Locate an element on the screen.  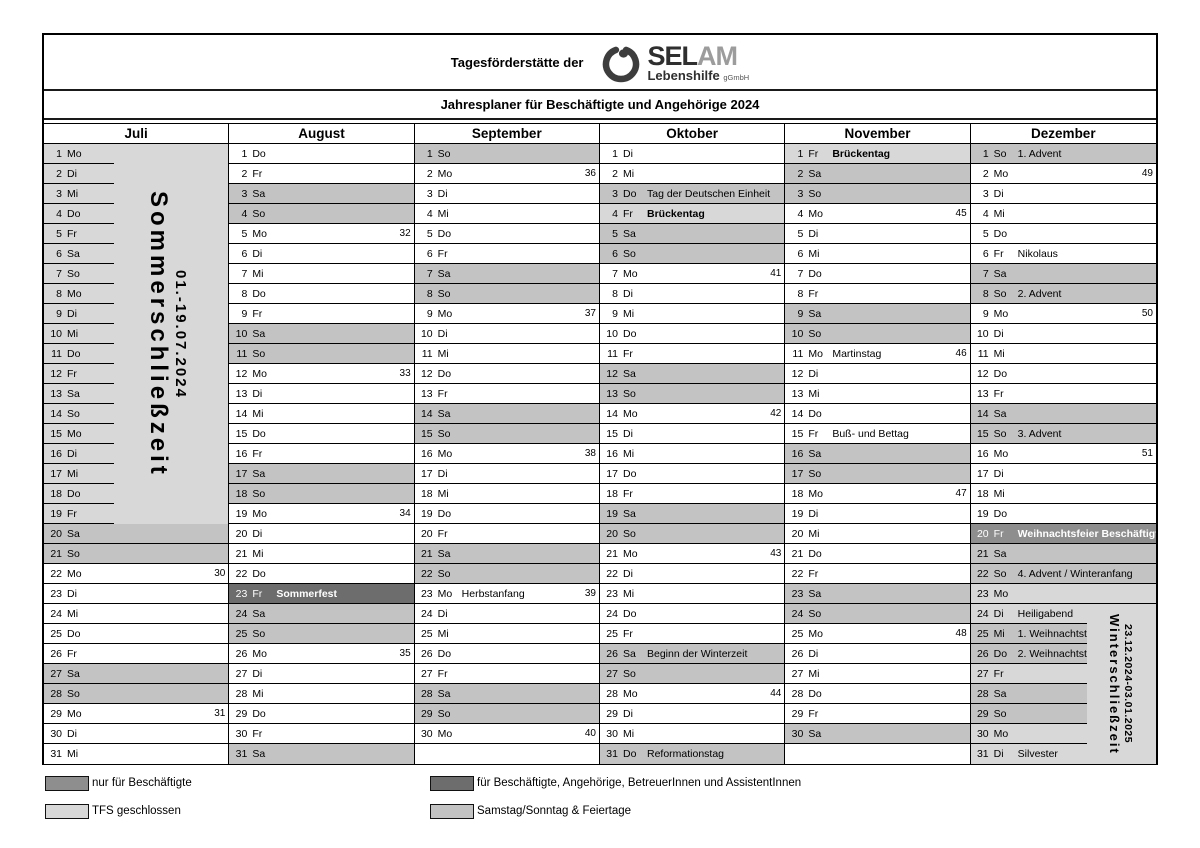
legend-swatch is located at coordinates (452, 783).